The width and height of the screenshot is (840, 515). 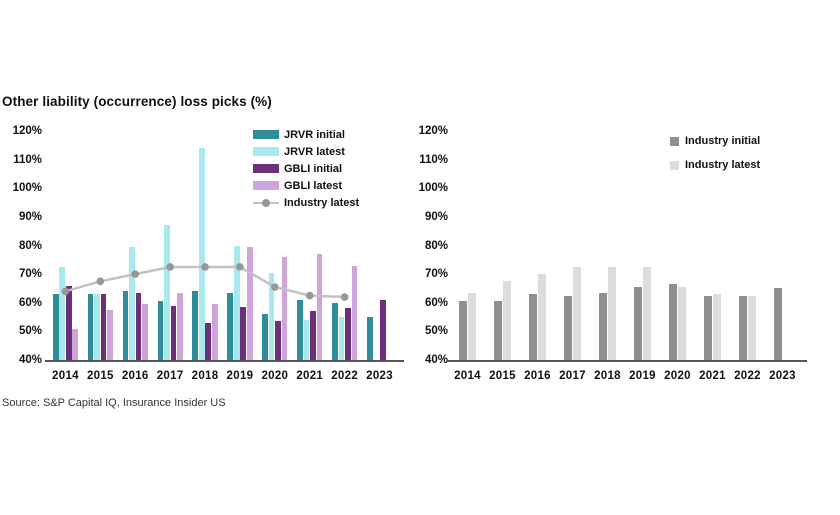 What do you see at coordinates (723, 141) in the screenshot?
I see `legend-label: Industry initial` at bounding box center [723, 141].